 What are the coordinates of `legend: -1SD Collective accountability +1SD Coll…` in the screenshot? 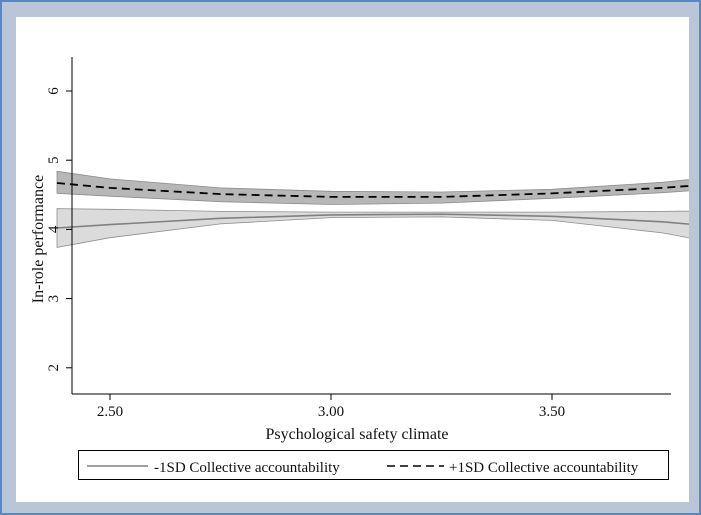 It's located at (373, 465).